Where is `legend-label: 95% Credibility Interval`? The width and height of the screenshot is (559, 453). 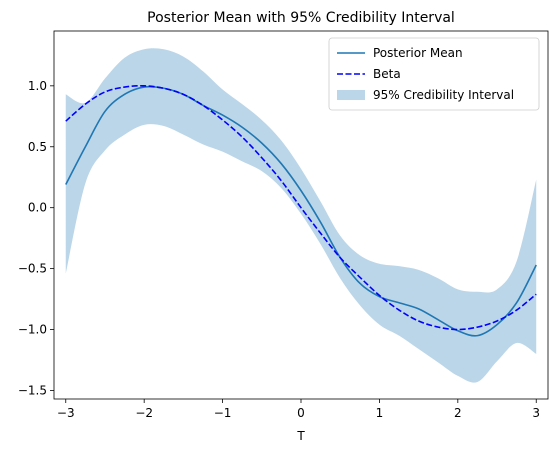
legend-label: 95% Credibility Interval is located at coordinates (443, 95).